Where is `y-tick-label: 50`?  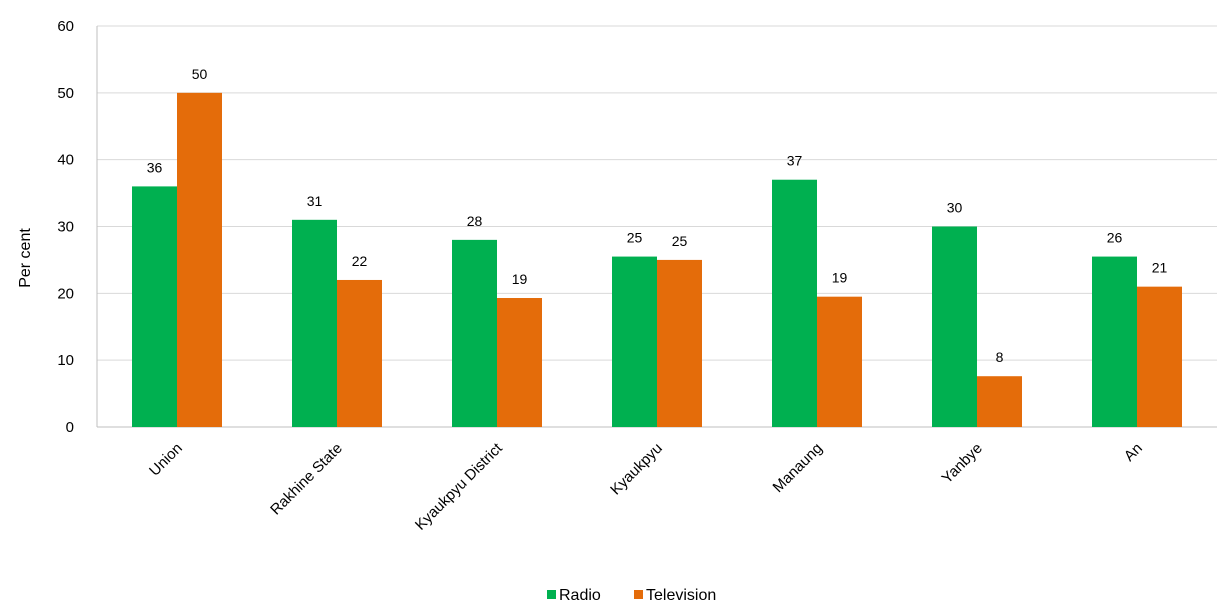
y-tick-label: 50 is located at coordinates (65, 93).